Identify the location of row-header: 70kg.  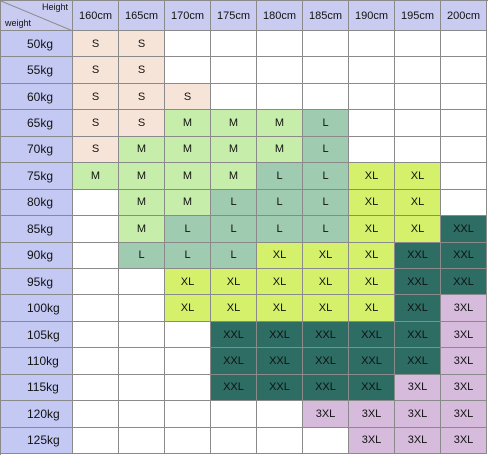
(37, 150).